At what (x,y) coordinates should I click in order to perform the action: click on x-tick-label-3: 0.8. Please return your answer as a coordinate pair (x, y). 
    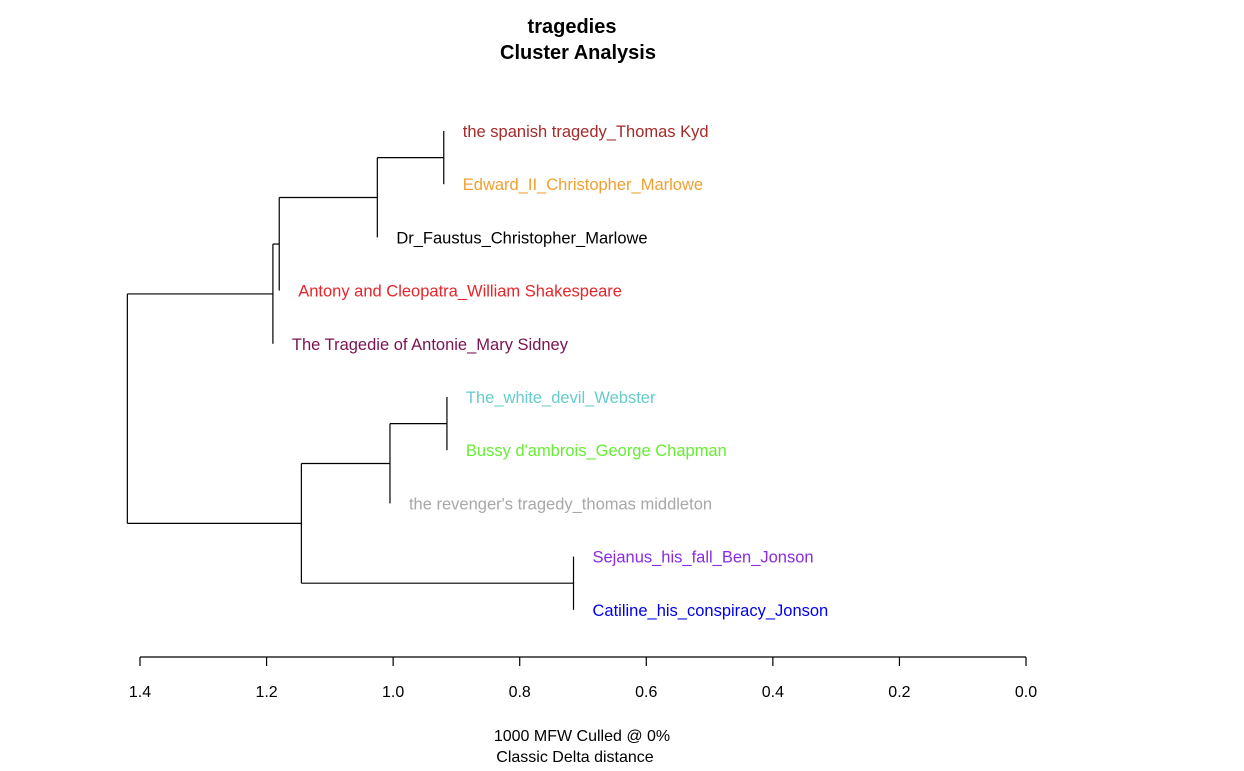
    Looking at the image, I should click on (520, 692).